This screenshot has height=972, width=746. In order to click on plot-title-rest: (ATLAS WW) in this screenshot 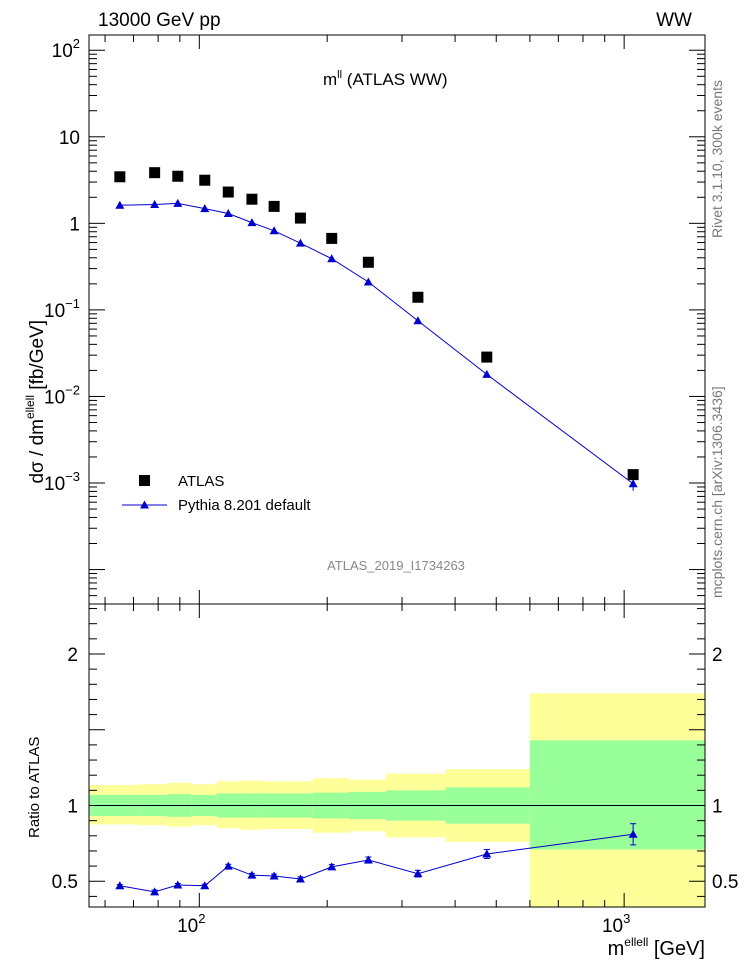, I will do `click(394, 79)`.